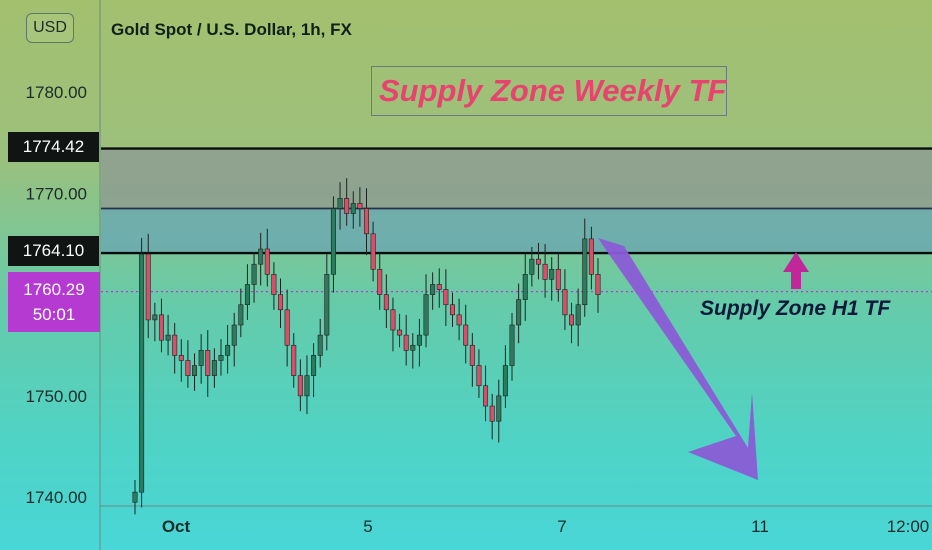  What do you see at coordinates (561, 526) in the screenshot?
I see `x-tick-label-2: 7` at bounding box center [561, 526].